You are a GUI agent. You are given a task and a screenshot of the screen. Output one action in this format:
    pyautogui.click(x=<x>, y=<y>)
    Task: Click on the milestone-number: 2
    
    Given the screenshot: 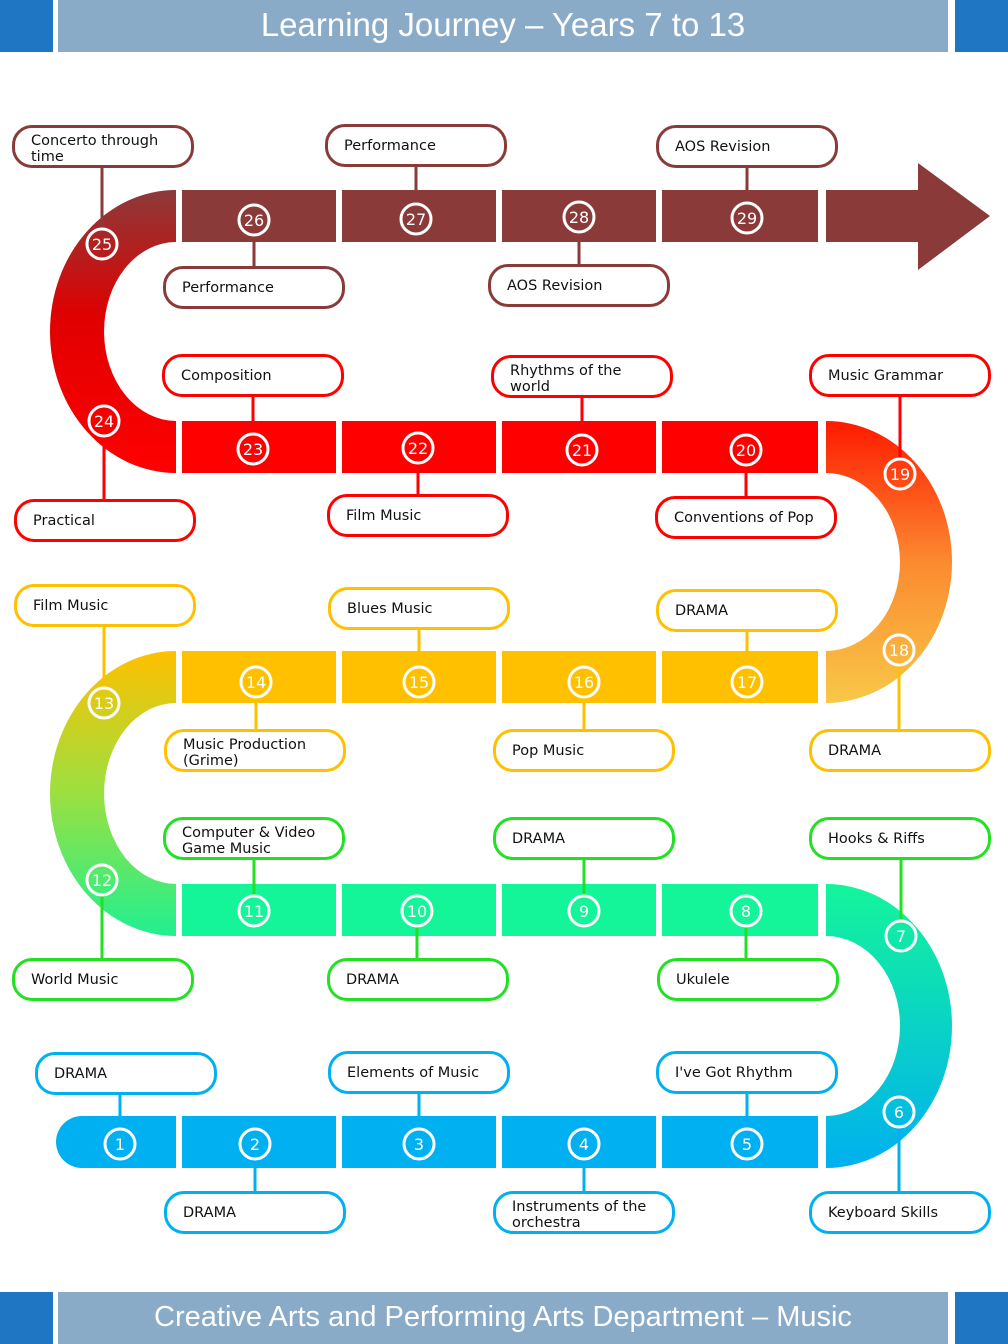 What is the action you would take?
    pyautogui.click(x=255, y=1144)
    